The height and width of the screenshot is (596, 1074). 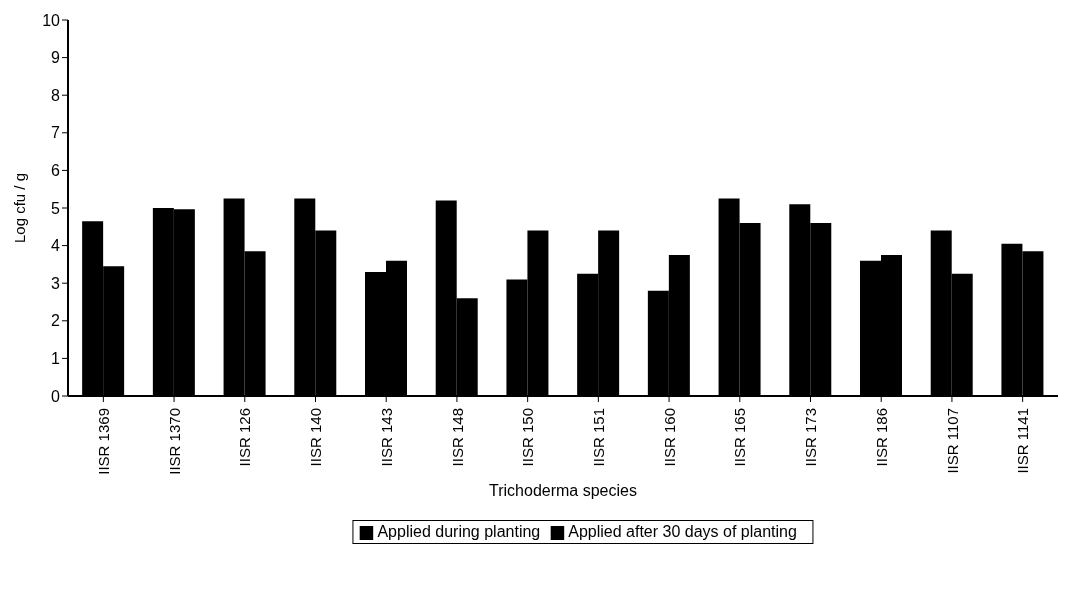 I want to click on x-tick-label: IISR 150, so click(x=528, y=437).